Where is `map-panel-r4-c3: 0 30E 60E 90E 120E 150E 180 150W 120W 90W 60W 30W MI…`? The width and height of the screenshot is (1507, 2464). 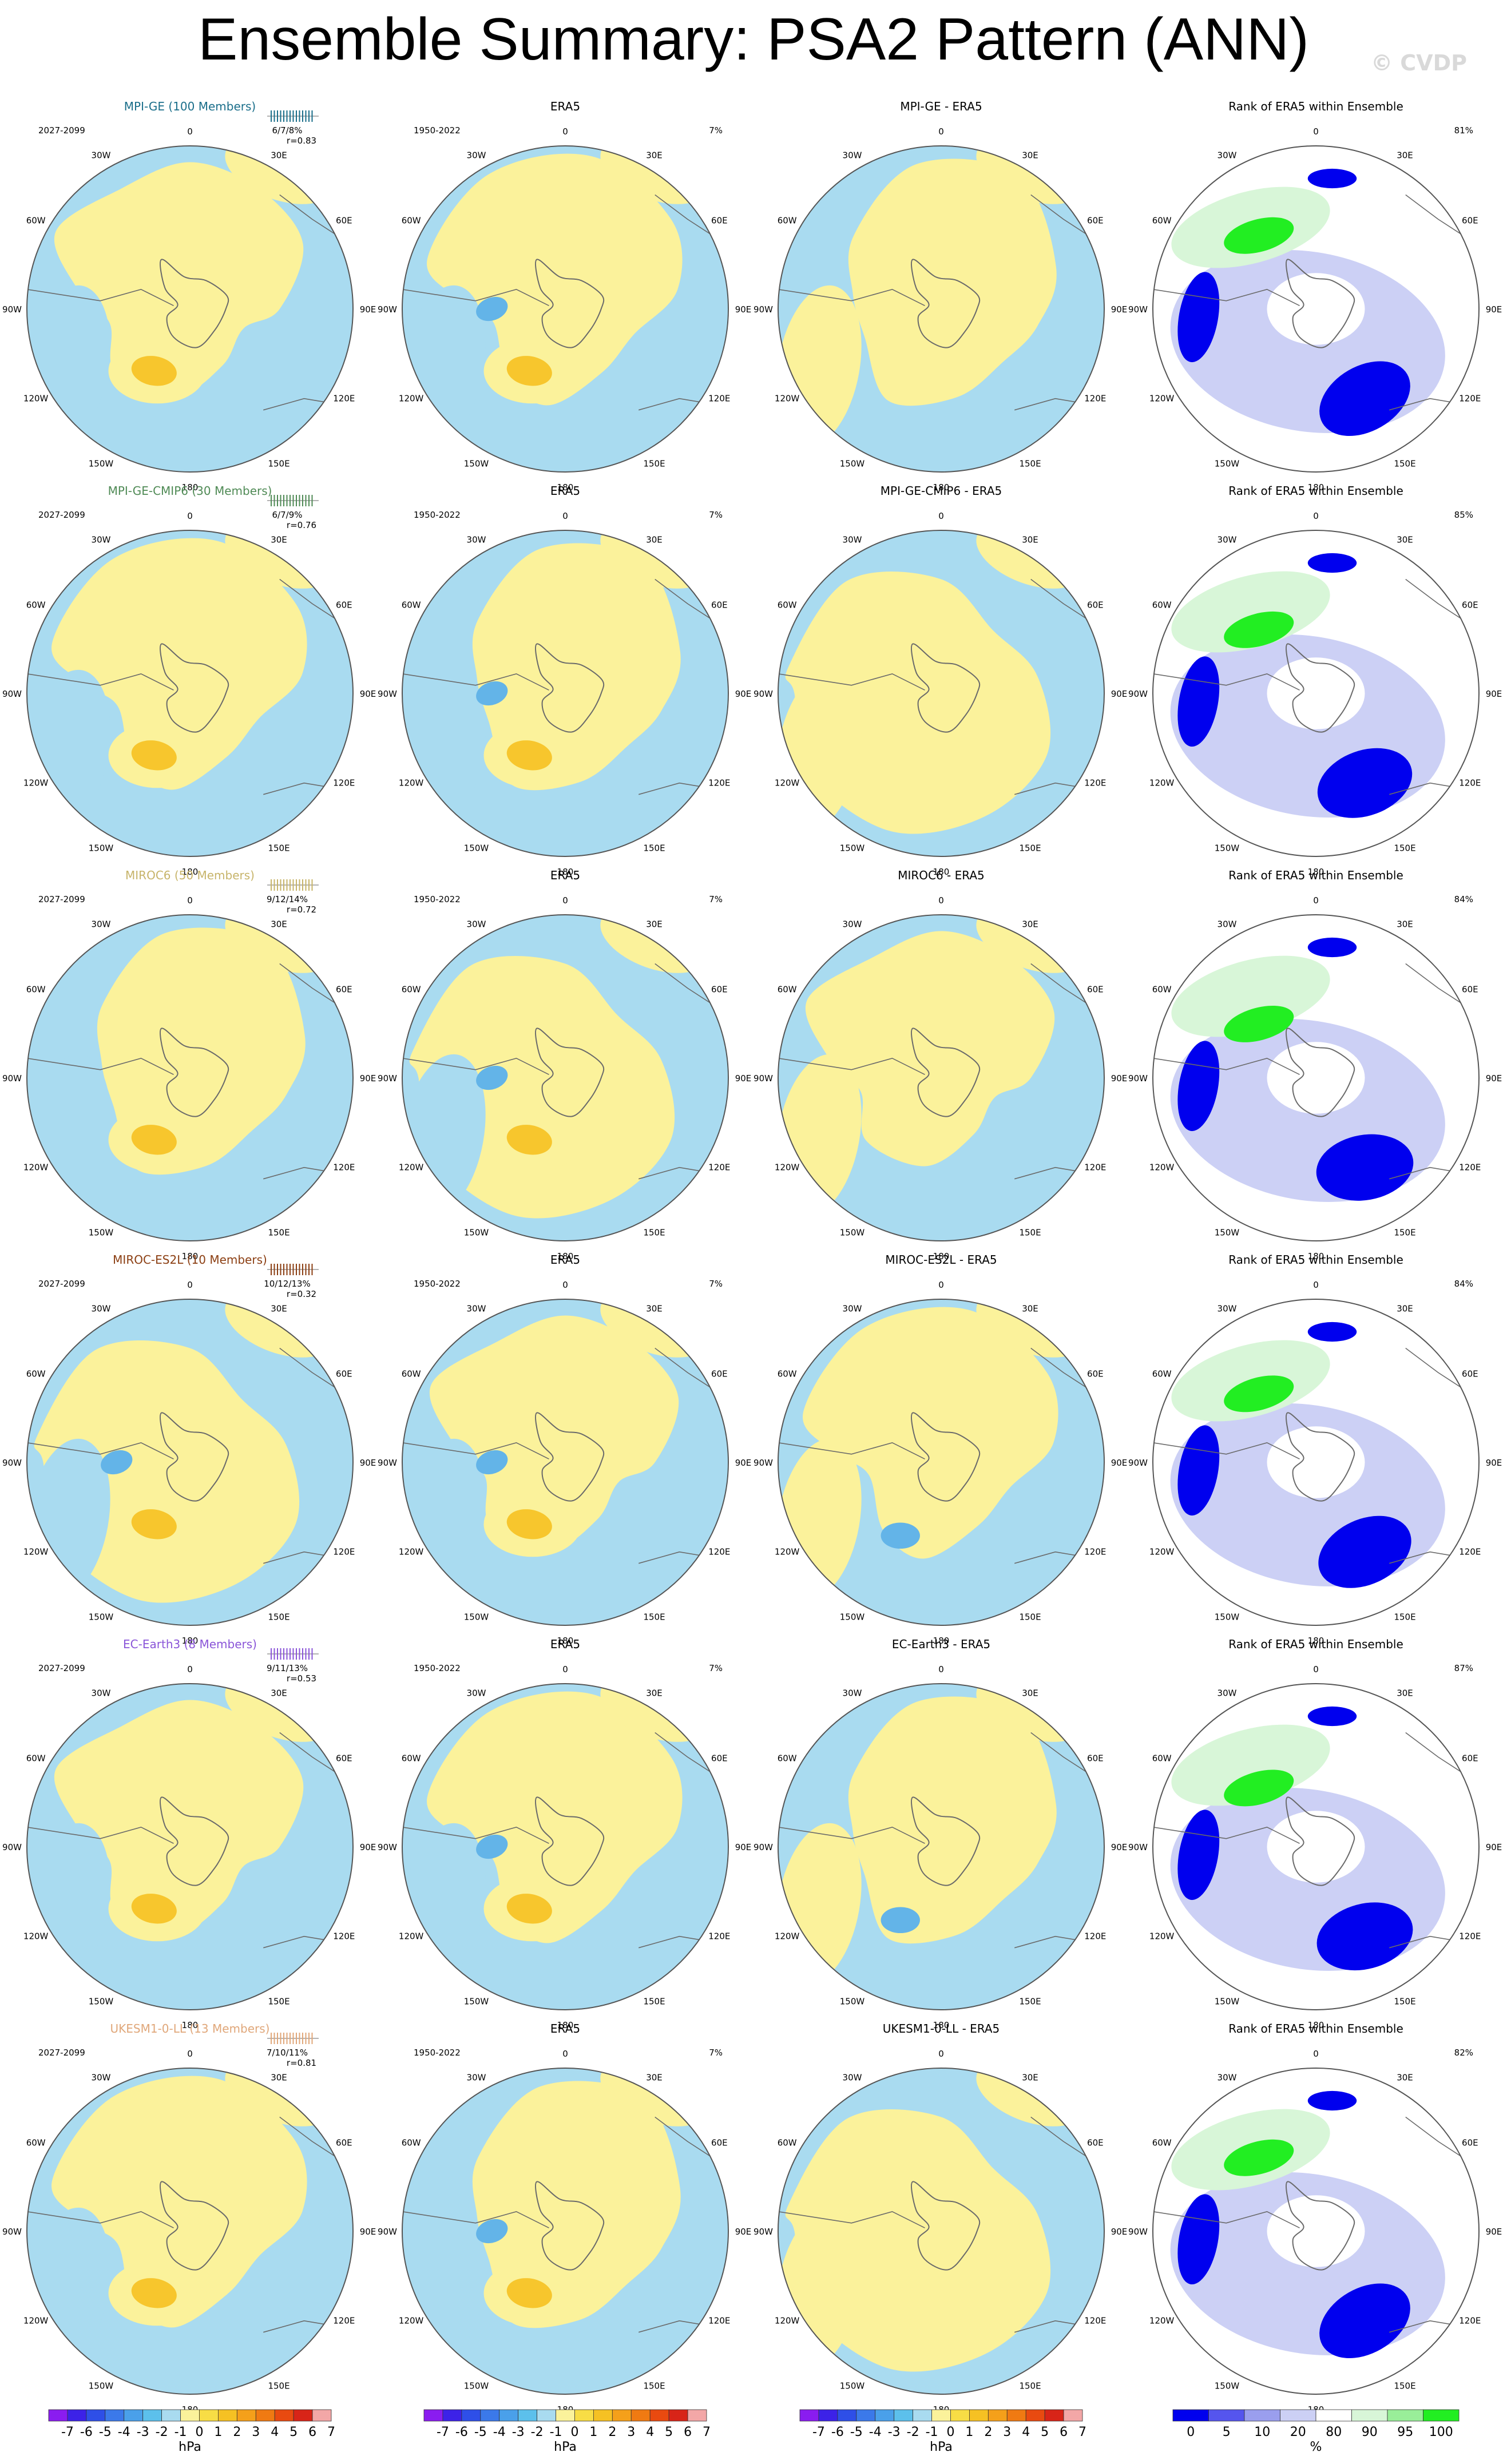
map-panel-r4-c3: 0 30E 60E 90E 120E 150E 180 150W 120W 90W 60W 30W MI… is located at coordinates (940, 1449).